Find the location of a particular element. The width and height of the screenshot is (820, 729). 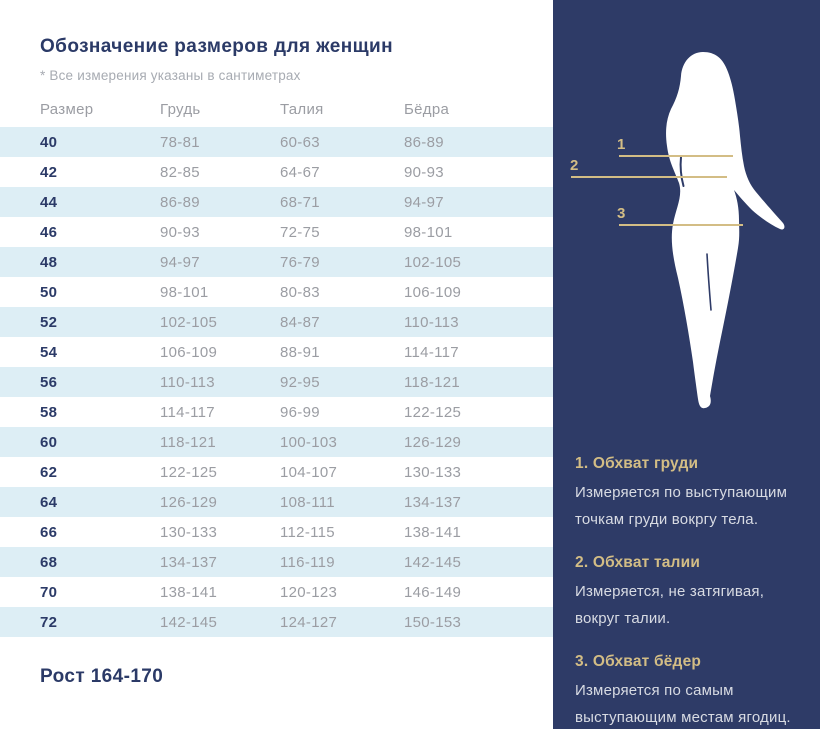

size-cell: 42 is located at coordinates (49, 172).